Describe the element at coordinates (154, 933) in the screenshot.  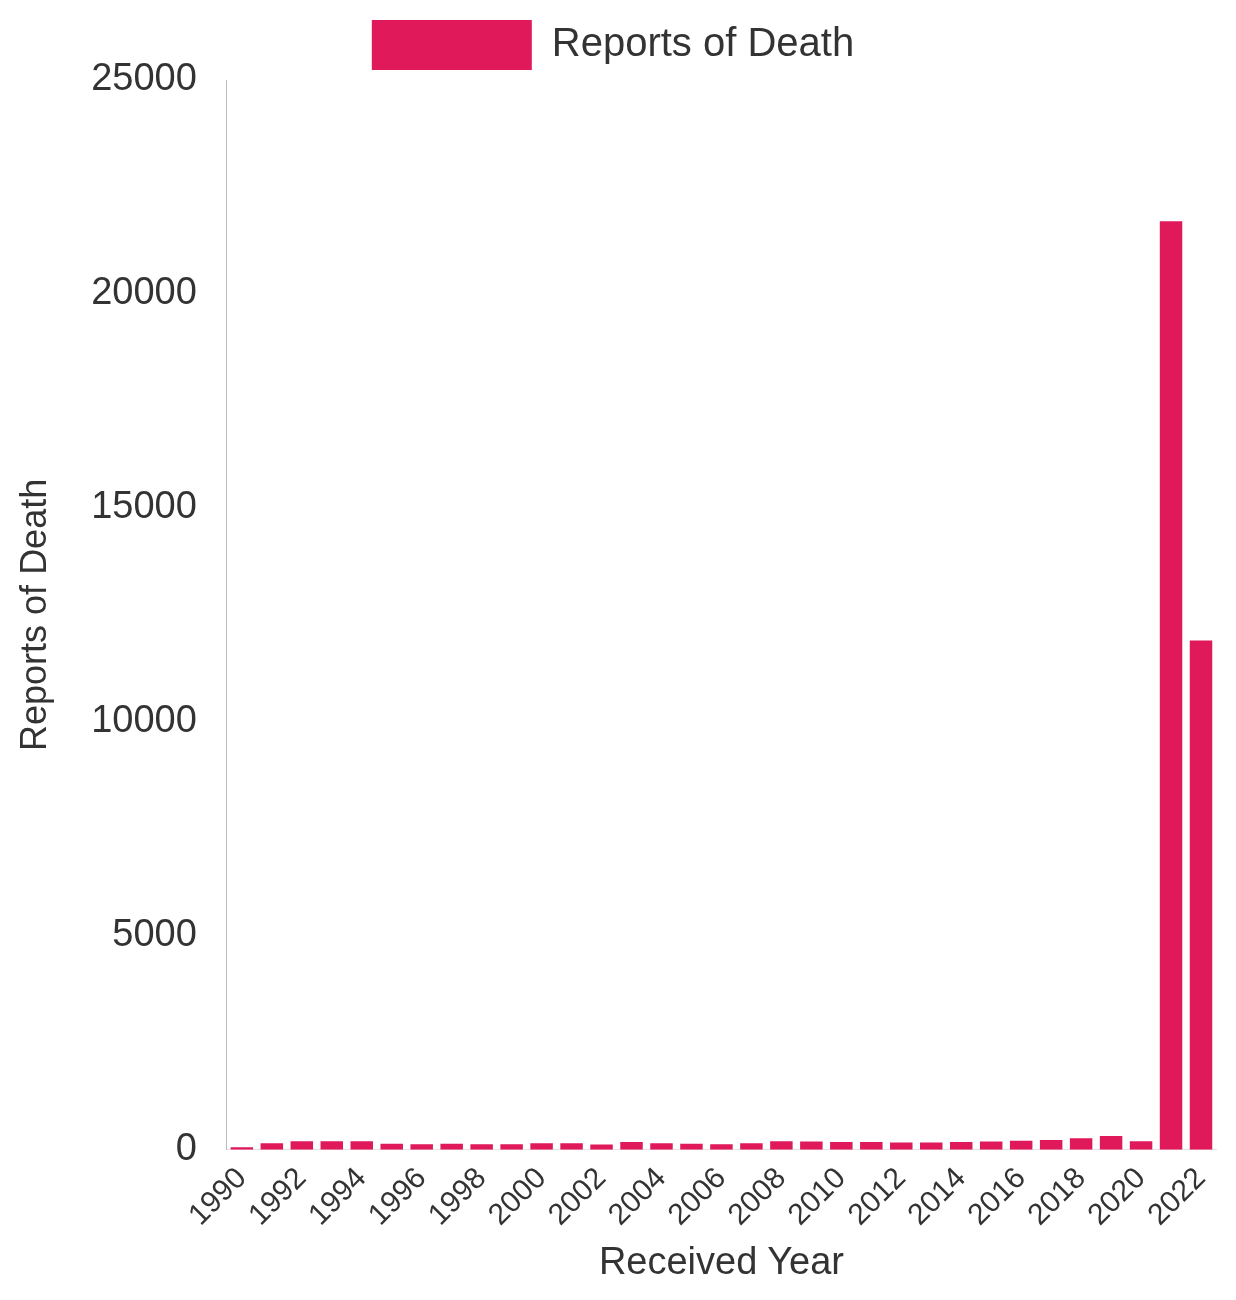
I see `y-tick-label: 5000` at that location.